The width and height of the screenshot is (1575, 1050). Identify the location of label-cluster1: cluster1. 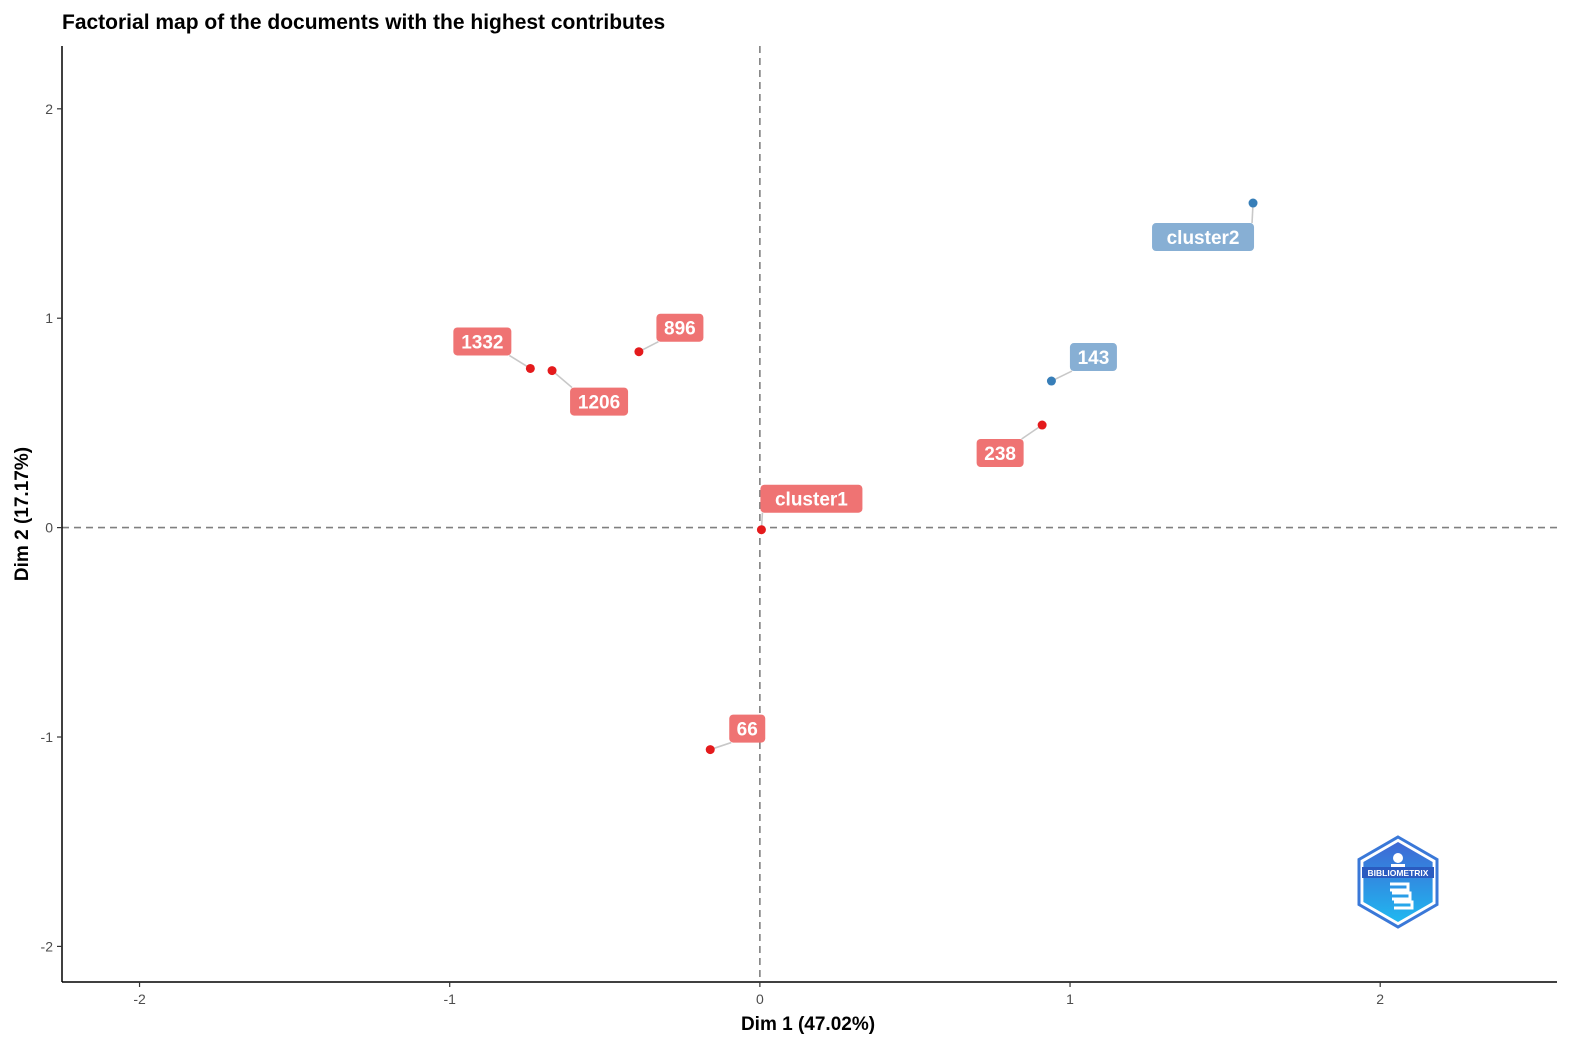
(811, 500).